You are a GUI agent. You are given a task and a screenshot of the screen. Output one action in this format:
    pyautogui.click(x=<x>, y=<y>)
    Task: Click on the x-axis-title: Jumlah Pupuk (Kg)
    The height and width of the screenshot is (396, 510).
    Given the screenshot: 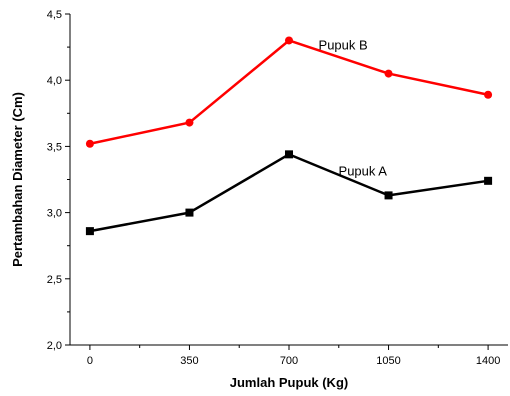 What is the action you would take?
    pyautogui.click(x=289, y=382)
    